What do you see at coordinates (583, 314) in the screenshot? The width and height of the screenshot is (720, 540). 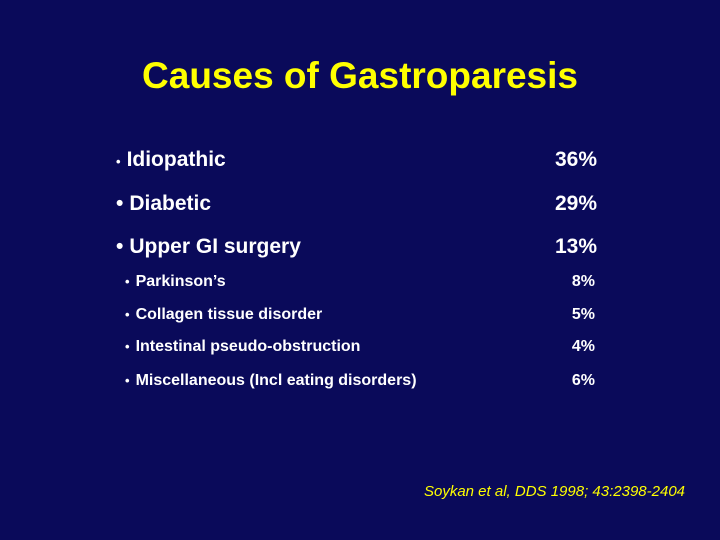 I see `item-percent: 5%` at bounding box center [583, 314].